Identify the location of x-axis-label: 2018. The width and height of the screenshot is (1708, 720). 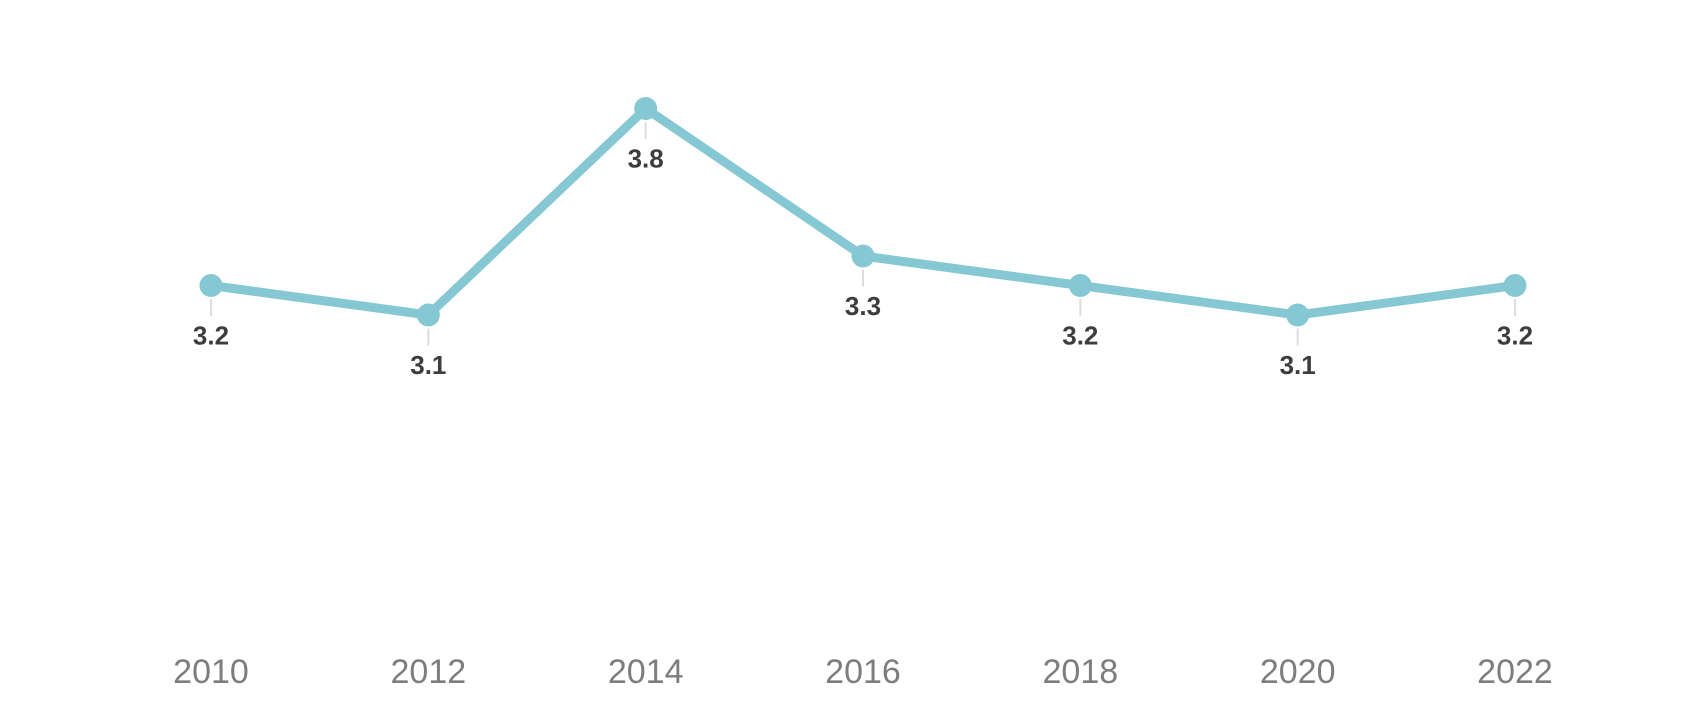
(1081, 672).